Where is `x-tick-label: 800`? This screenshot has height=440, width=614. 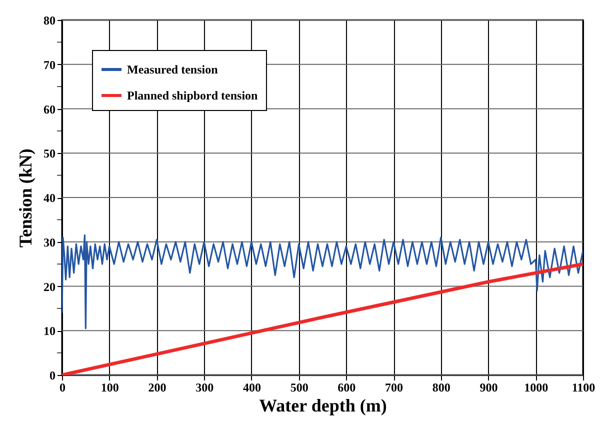 x-tick-label: 800 is located at coordinates (441, 387).